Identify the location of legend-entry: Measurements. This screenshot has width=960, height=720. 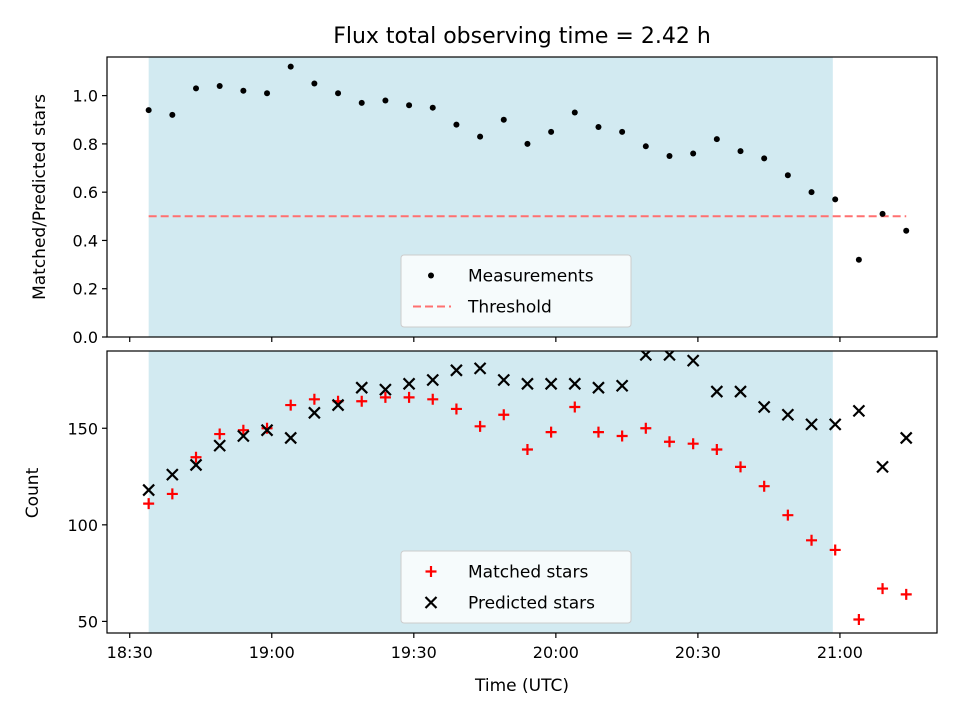
(511, 277).